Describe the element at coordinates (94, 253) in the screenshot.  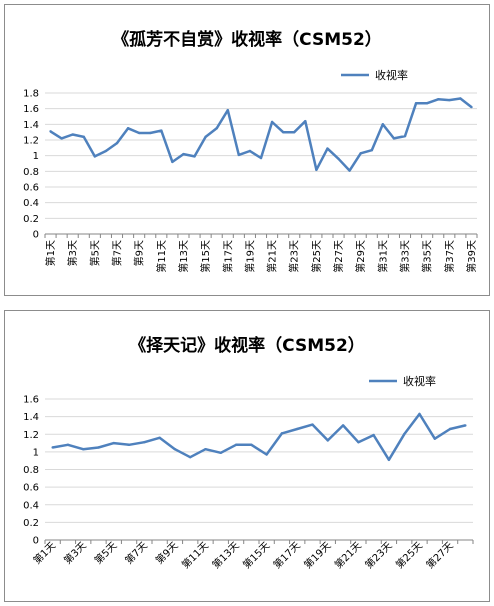
I see `x-tick-label: 第5天` at that location.